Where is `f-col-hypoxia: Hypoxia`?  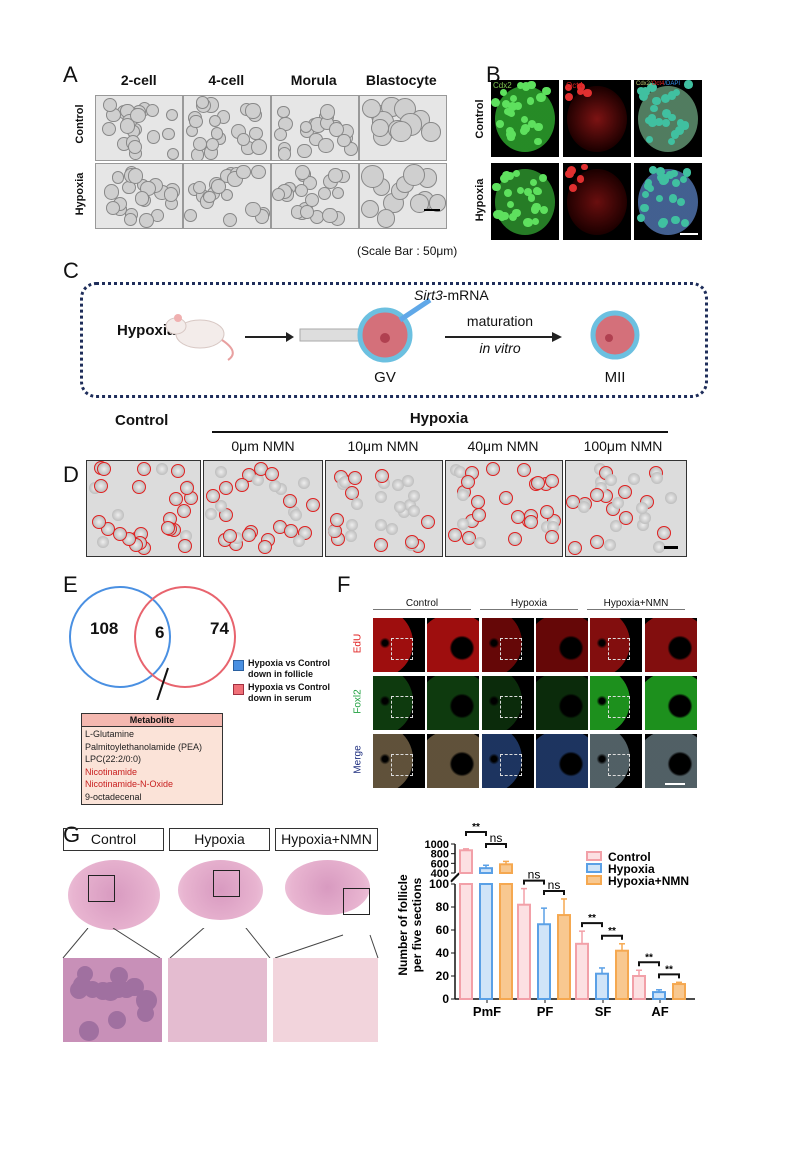 f-col-hypoxia: Hypoxia is located at coordinates (529, 604).